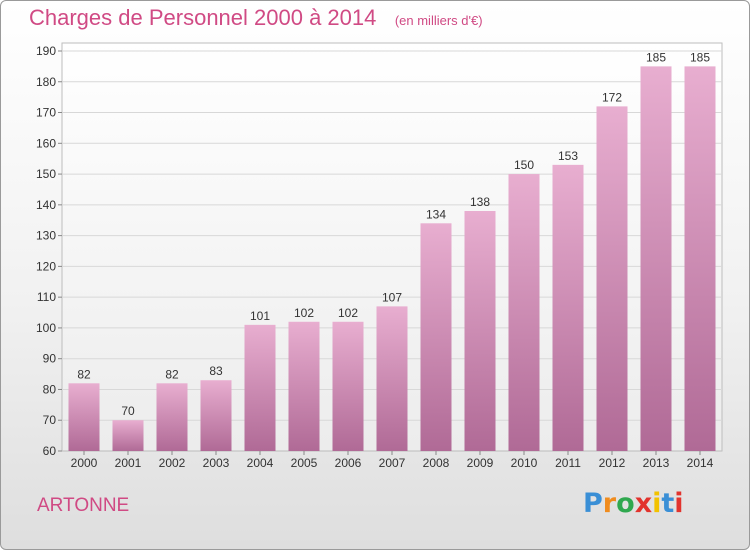 The image size is (750, 550). I want to click on logo-letter: P, so click(593, 503).